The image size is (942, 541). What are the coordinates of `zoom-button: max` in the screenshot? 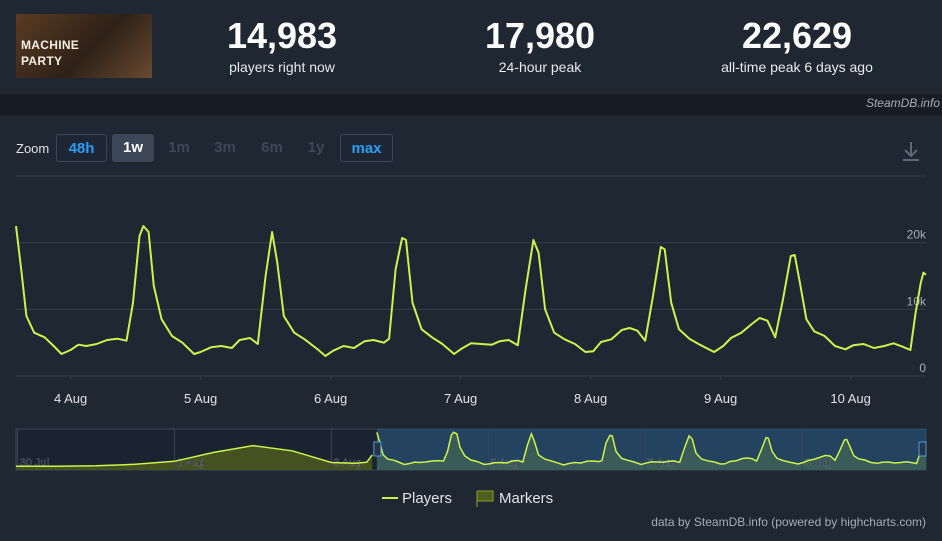 It's located at (366, 148).